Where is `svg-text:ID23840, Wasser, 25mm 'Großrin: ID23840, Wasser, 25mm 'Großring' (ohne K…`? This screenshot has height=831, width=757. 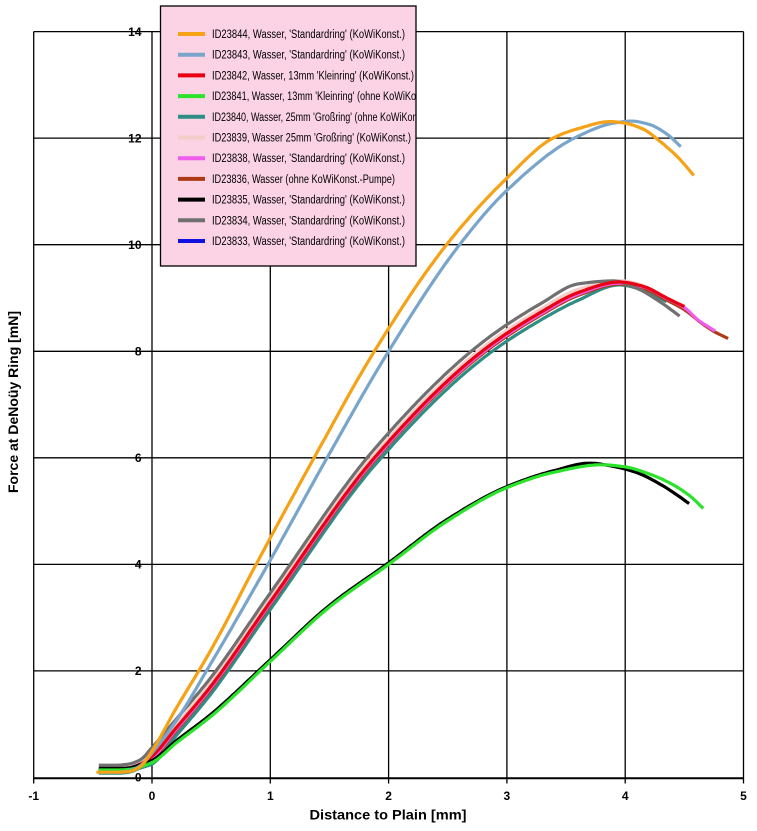
svg-text:ID23840, Wasser, 25mm 'Großrin: ID23840, Wasser, 25mm 'Großring' (ohne K… is located at coordinates (321, 118).